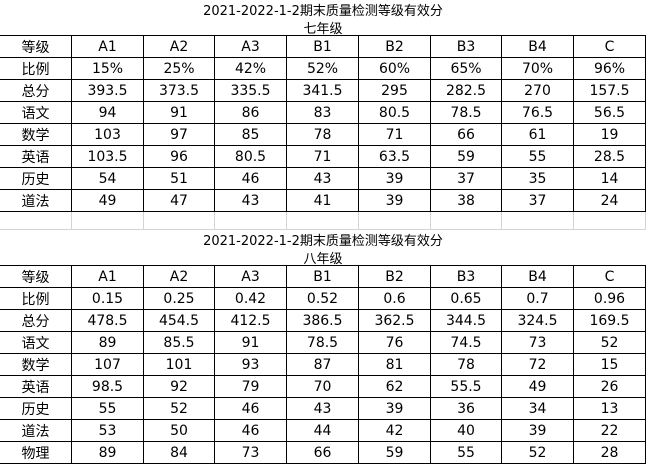 Image resolution: width=646 pixels, height=464 pixels. Describe the element at coordinates (610, 387) in the screenshot. I see `data-cell: 26` at that location.